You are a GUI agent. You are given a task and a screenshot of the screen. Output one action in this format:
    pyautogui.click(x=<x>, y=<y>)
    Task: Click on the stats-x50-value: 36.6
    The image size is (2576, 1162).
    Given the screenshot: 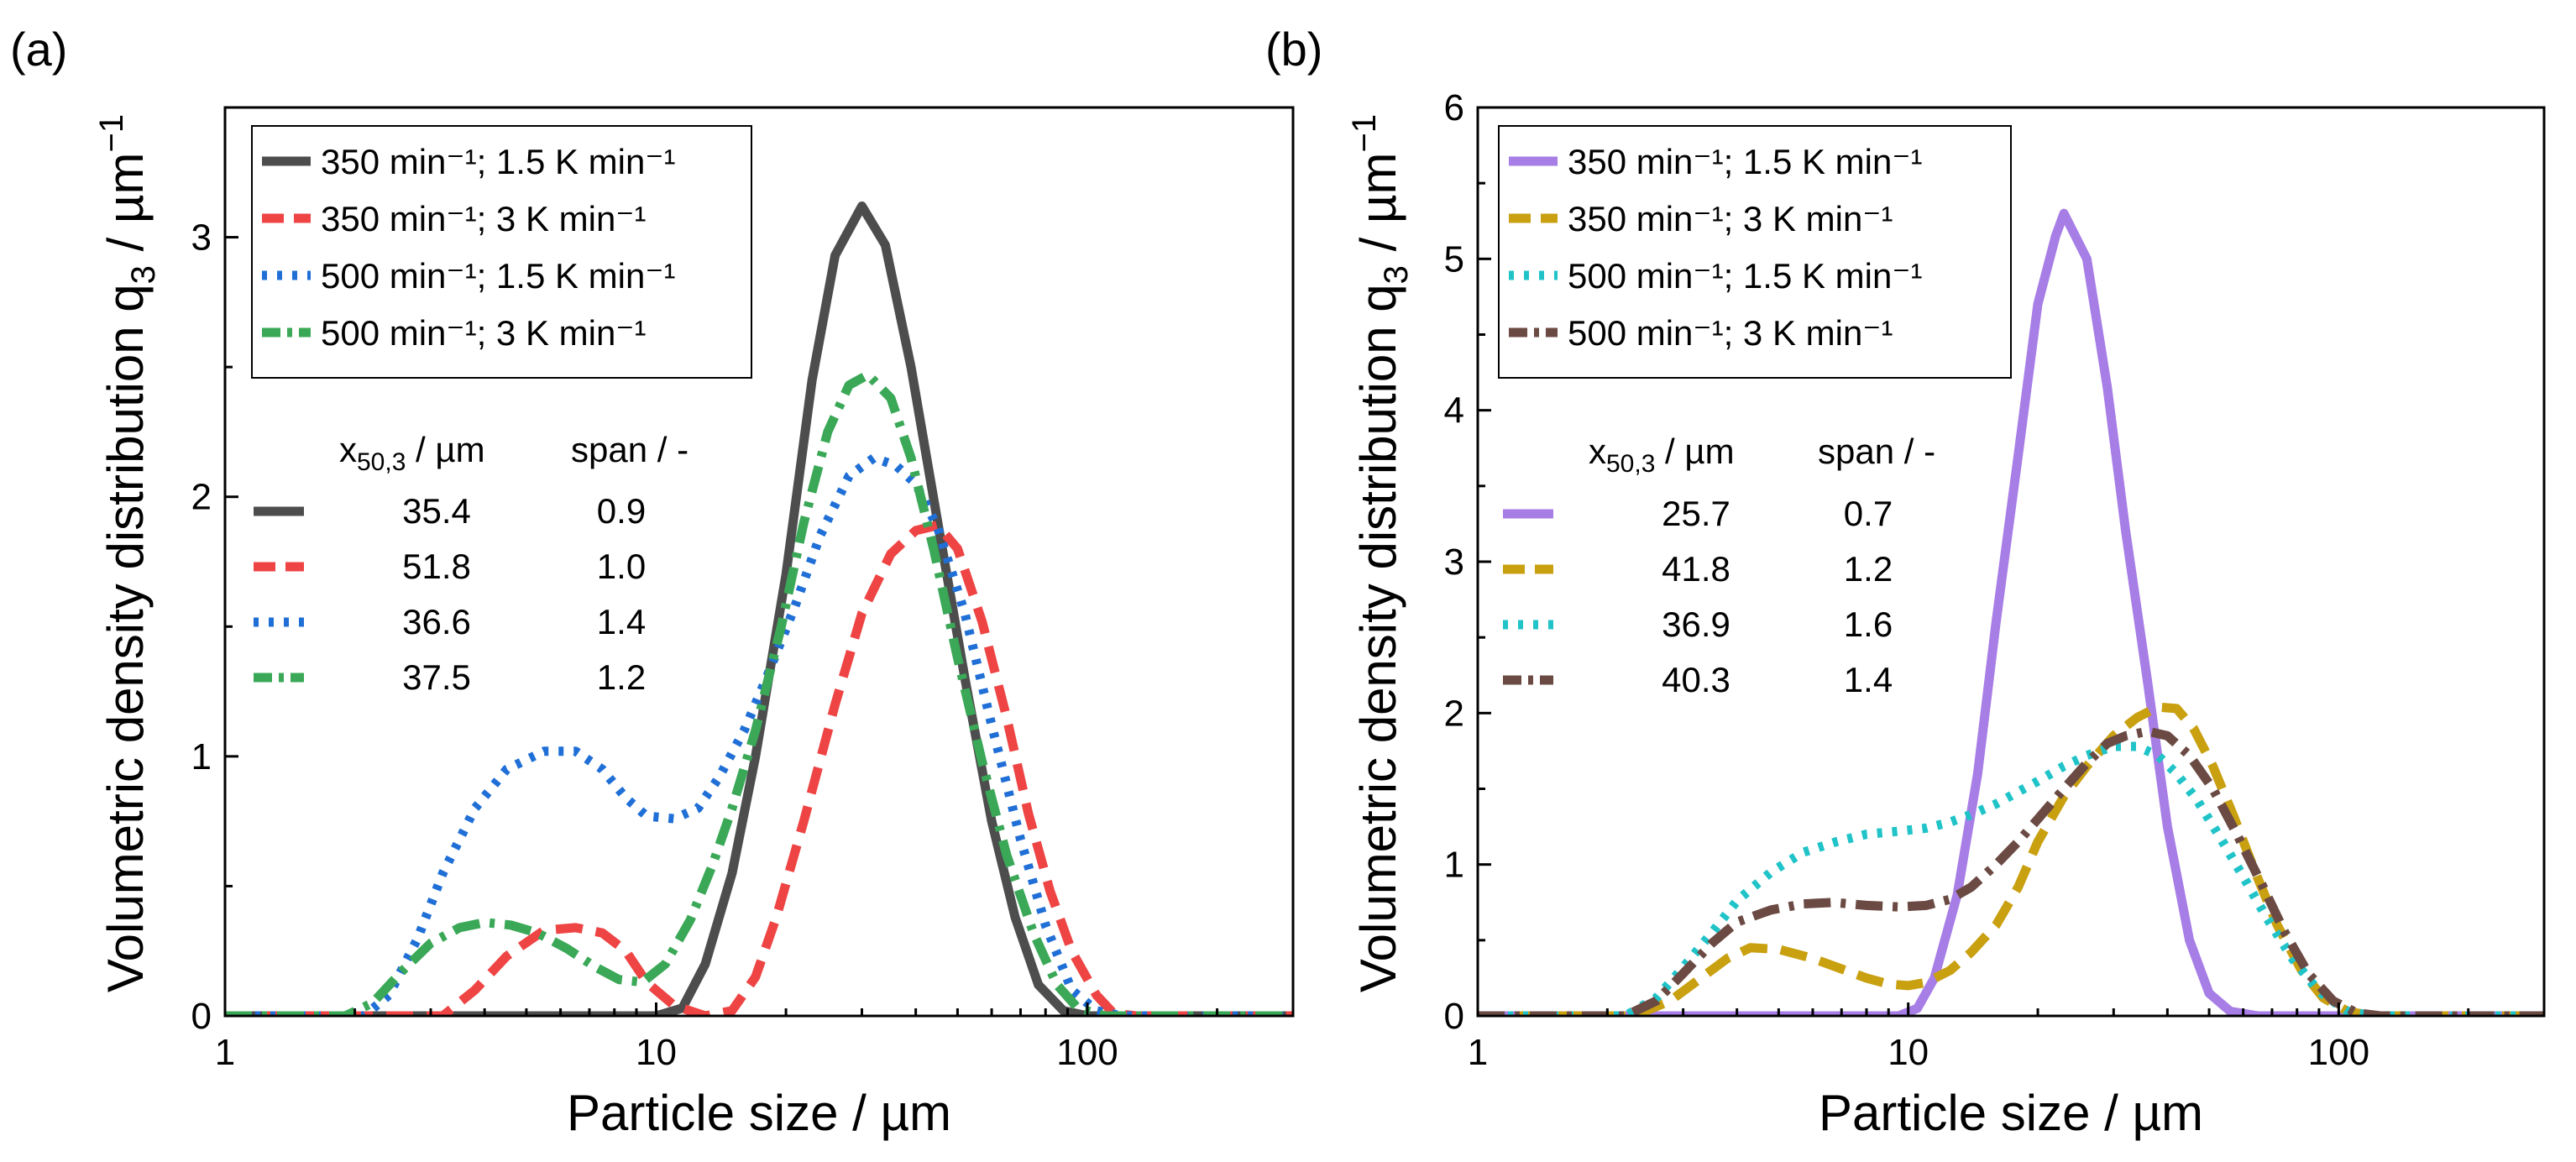 What is the action you would take?
    pyautogui.click(x=437, y=621)
    